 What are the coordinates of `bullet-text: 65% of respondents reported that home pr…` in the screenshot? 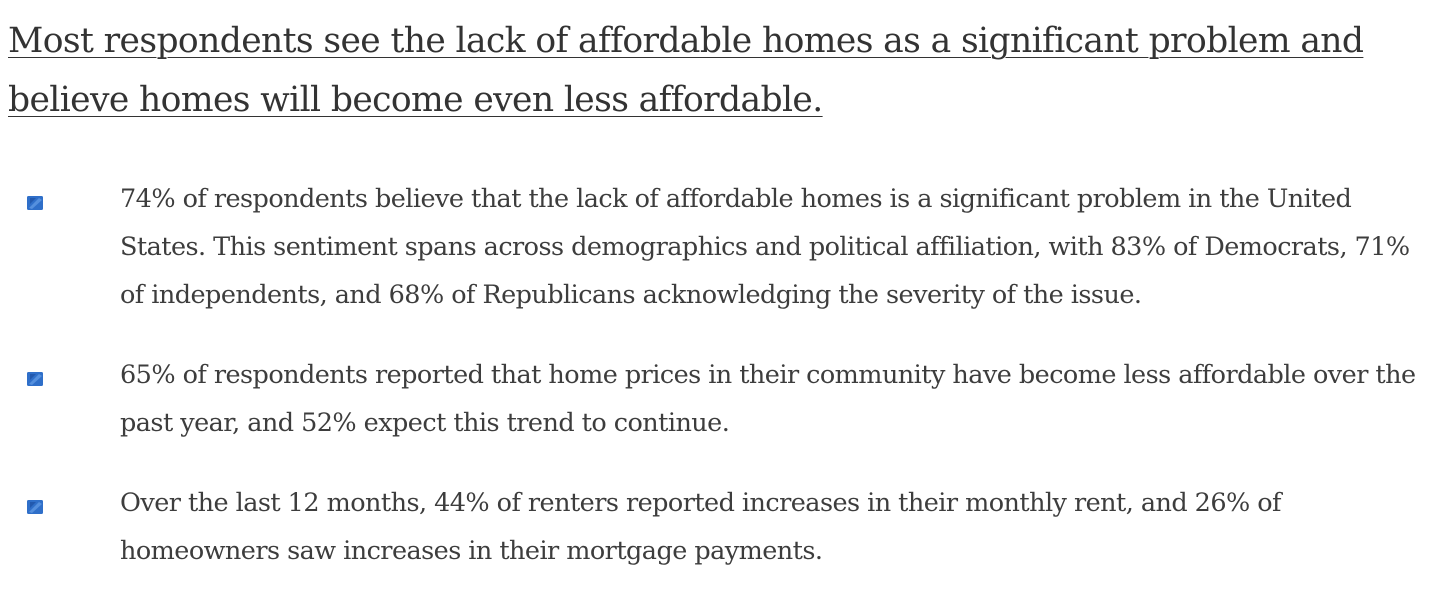 It's located at (768, 399).